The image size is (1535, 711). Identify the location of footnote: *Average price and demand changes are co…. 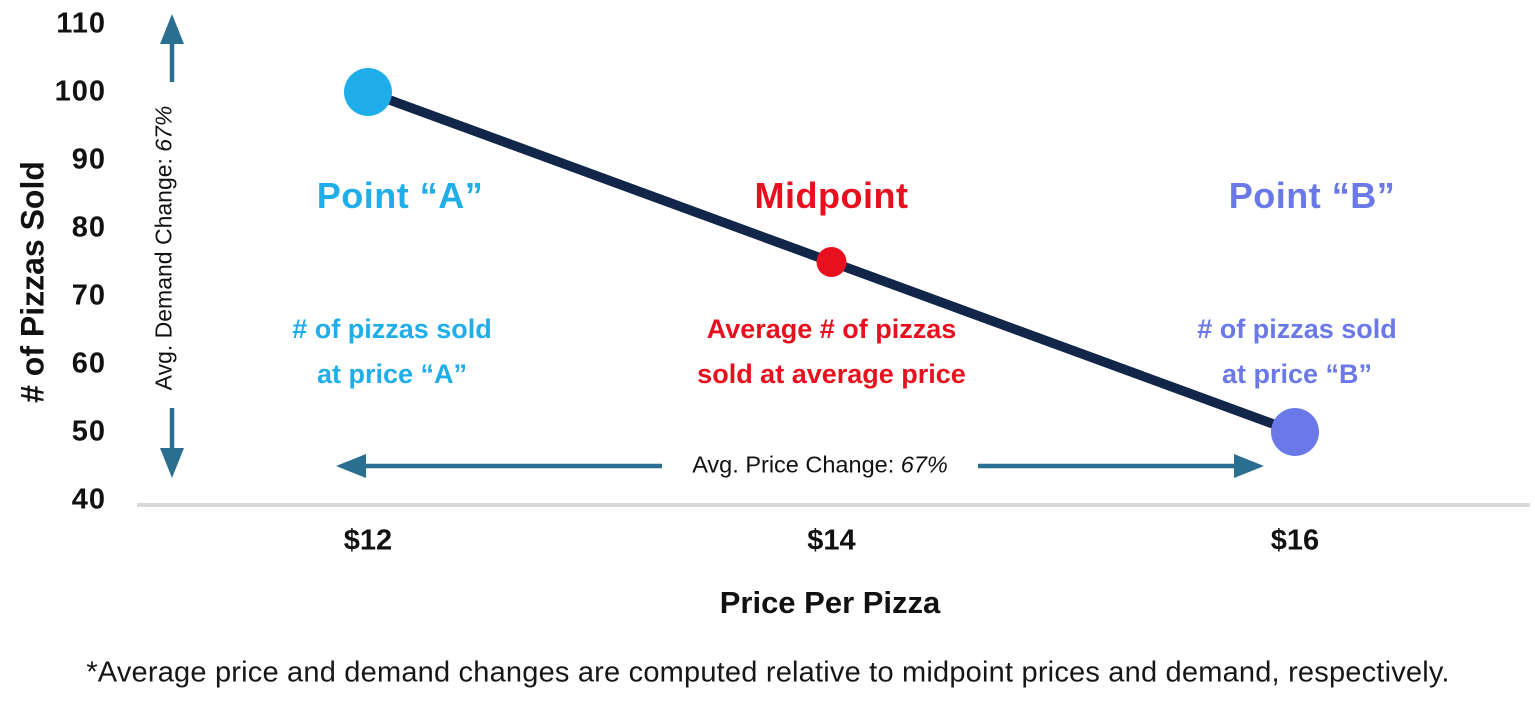
(768, 672).